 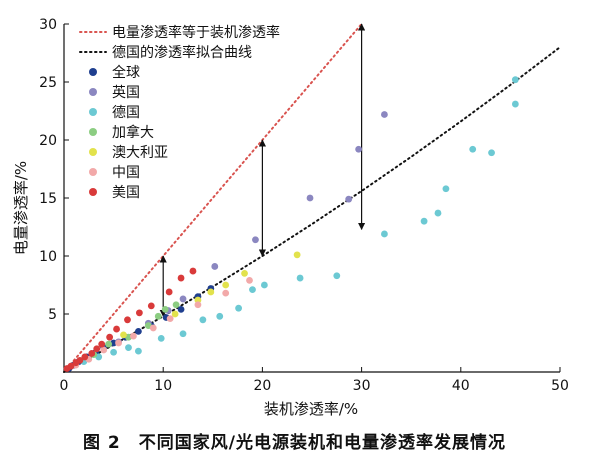 I want to click on y-tick-label: 30, so click(x=48, y=25).